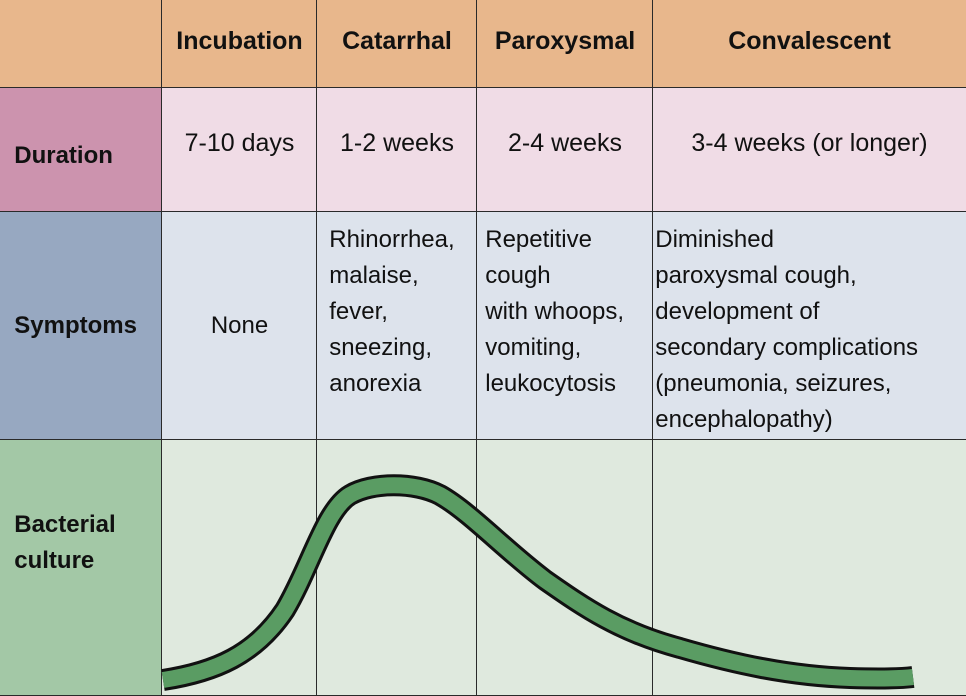 This screenshot has width=966, height=696. Describe the element at coordinates (239, 150) in the screenshot. I see `duration-incubation: 7-10 days` at that location.